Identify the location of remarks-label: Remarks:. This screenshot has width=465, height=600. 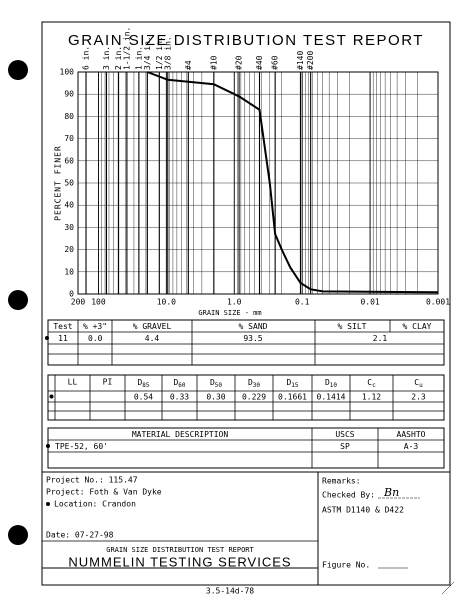
(341, 481).